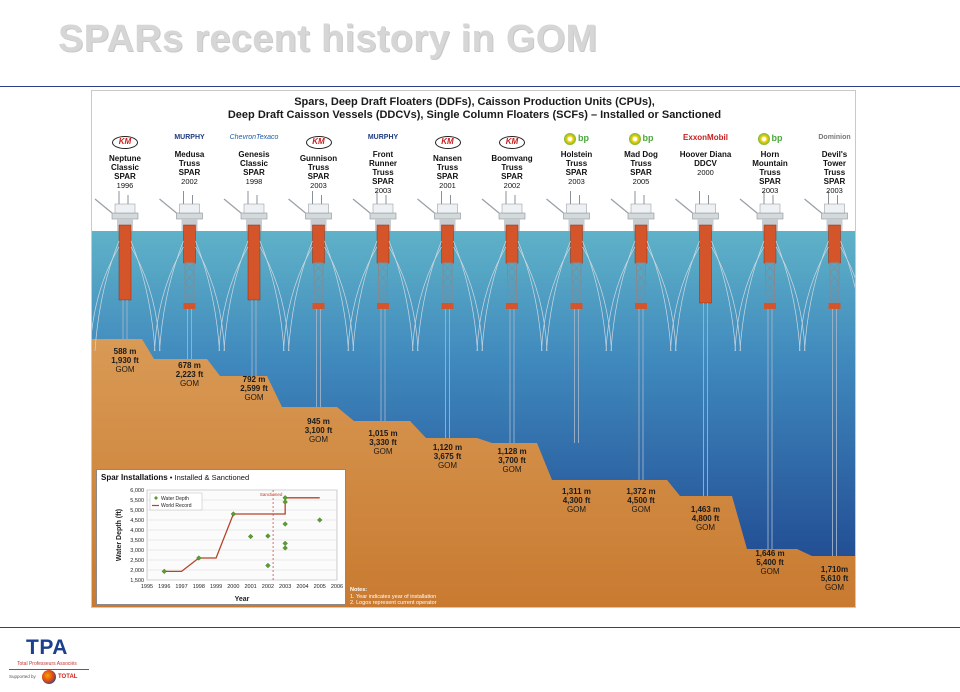  I want to click on x-tick-label: 2000, so click(233, 587).